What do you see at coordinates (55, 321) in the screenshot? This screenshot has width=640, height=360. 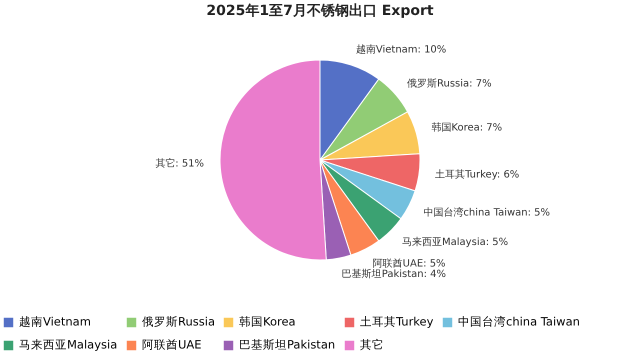 I see `legend-label: 越南Vietnam` at bounding box center [55, 321].